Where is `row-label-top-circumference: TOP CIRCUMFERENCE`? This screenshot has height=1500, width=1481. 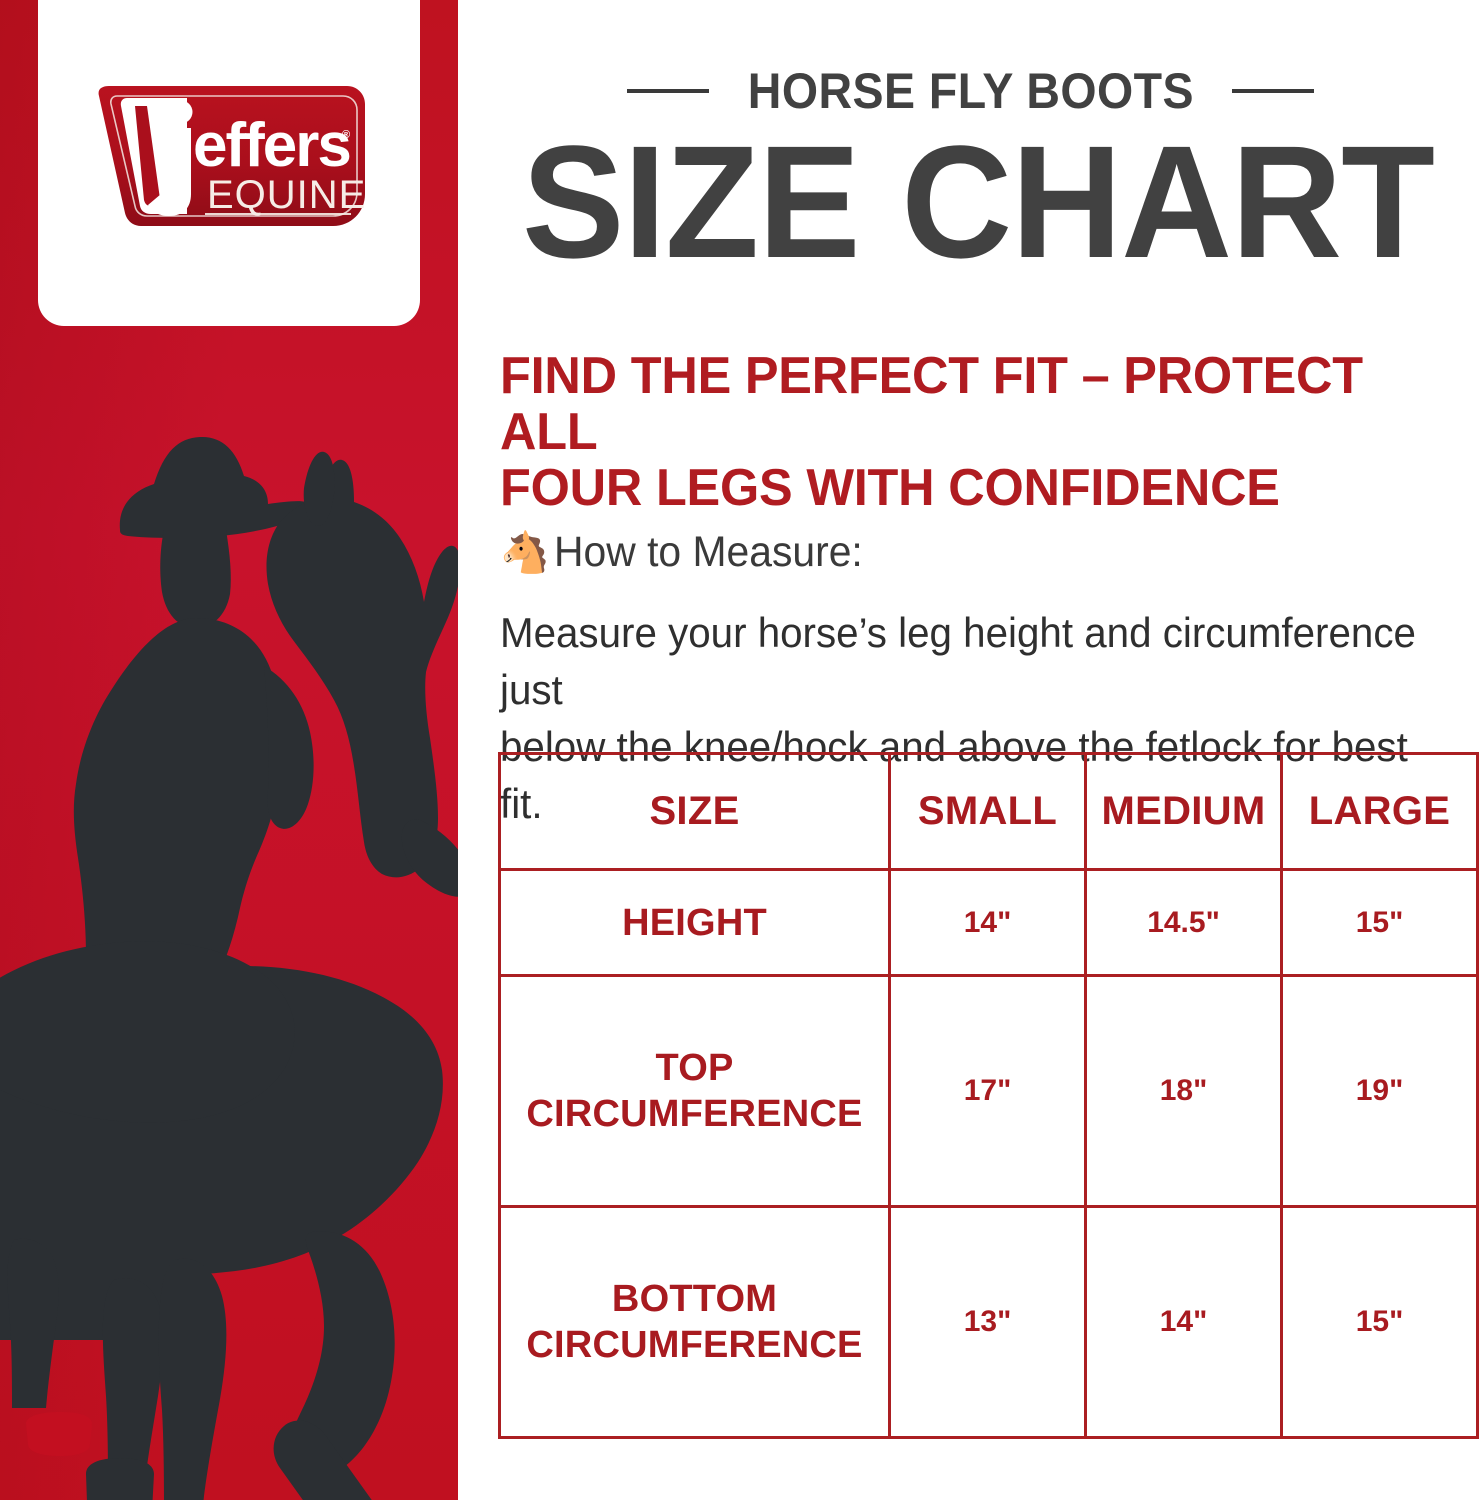
row-label-top-circumference: TOP CIRCUMFERENCE is located at coordinates (694, 1091).